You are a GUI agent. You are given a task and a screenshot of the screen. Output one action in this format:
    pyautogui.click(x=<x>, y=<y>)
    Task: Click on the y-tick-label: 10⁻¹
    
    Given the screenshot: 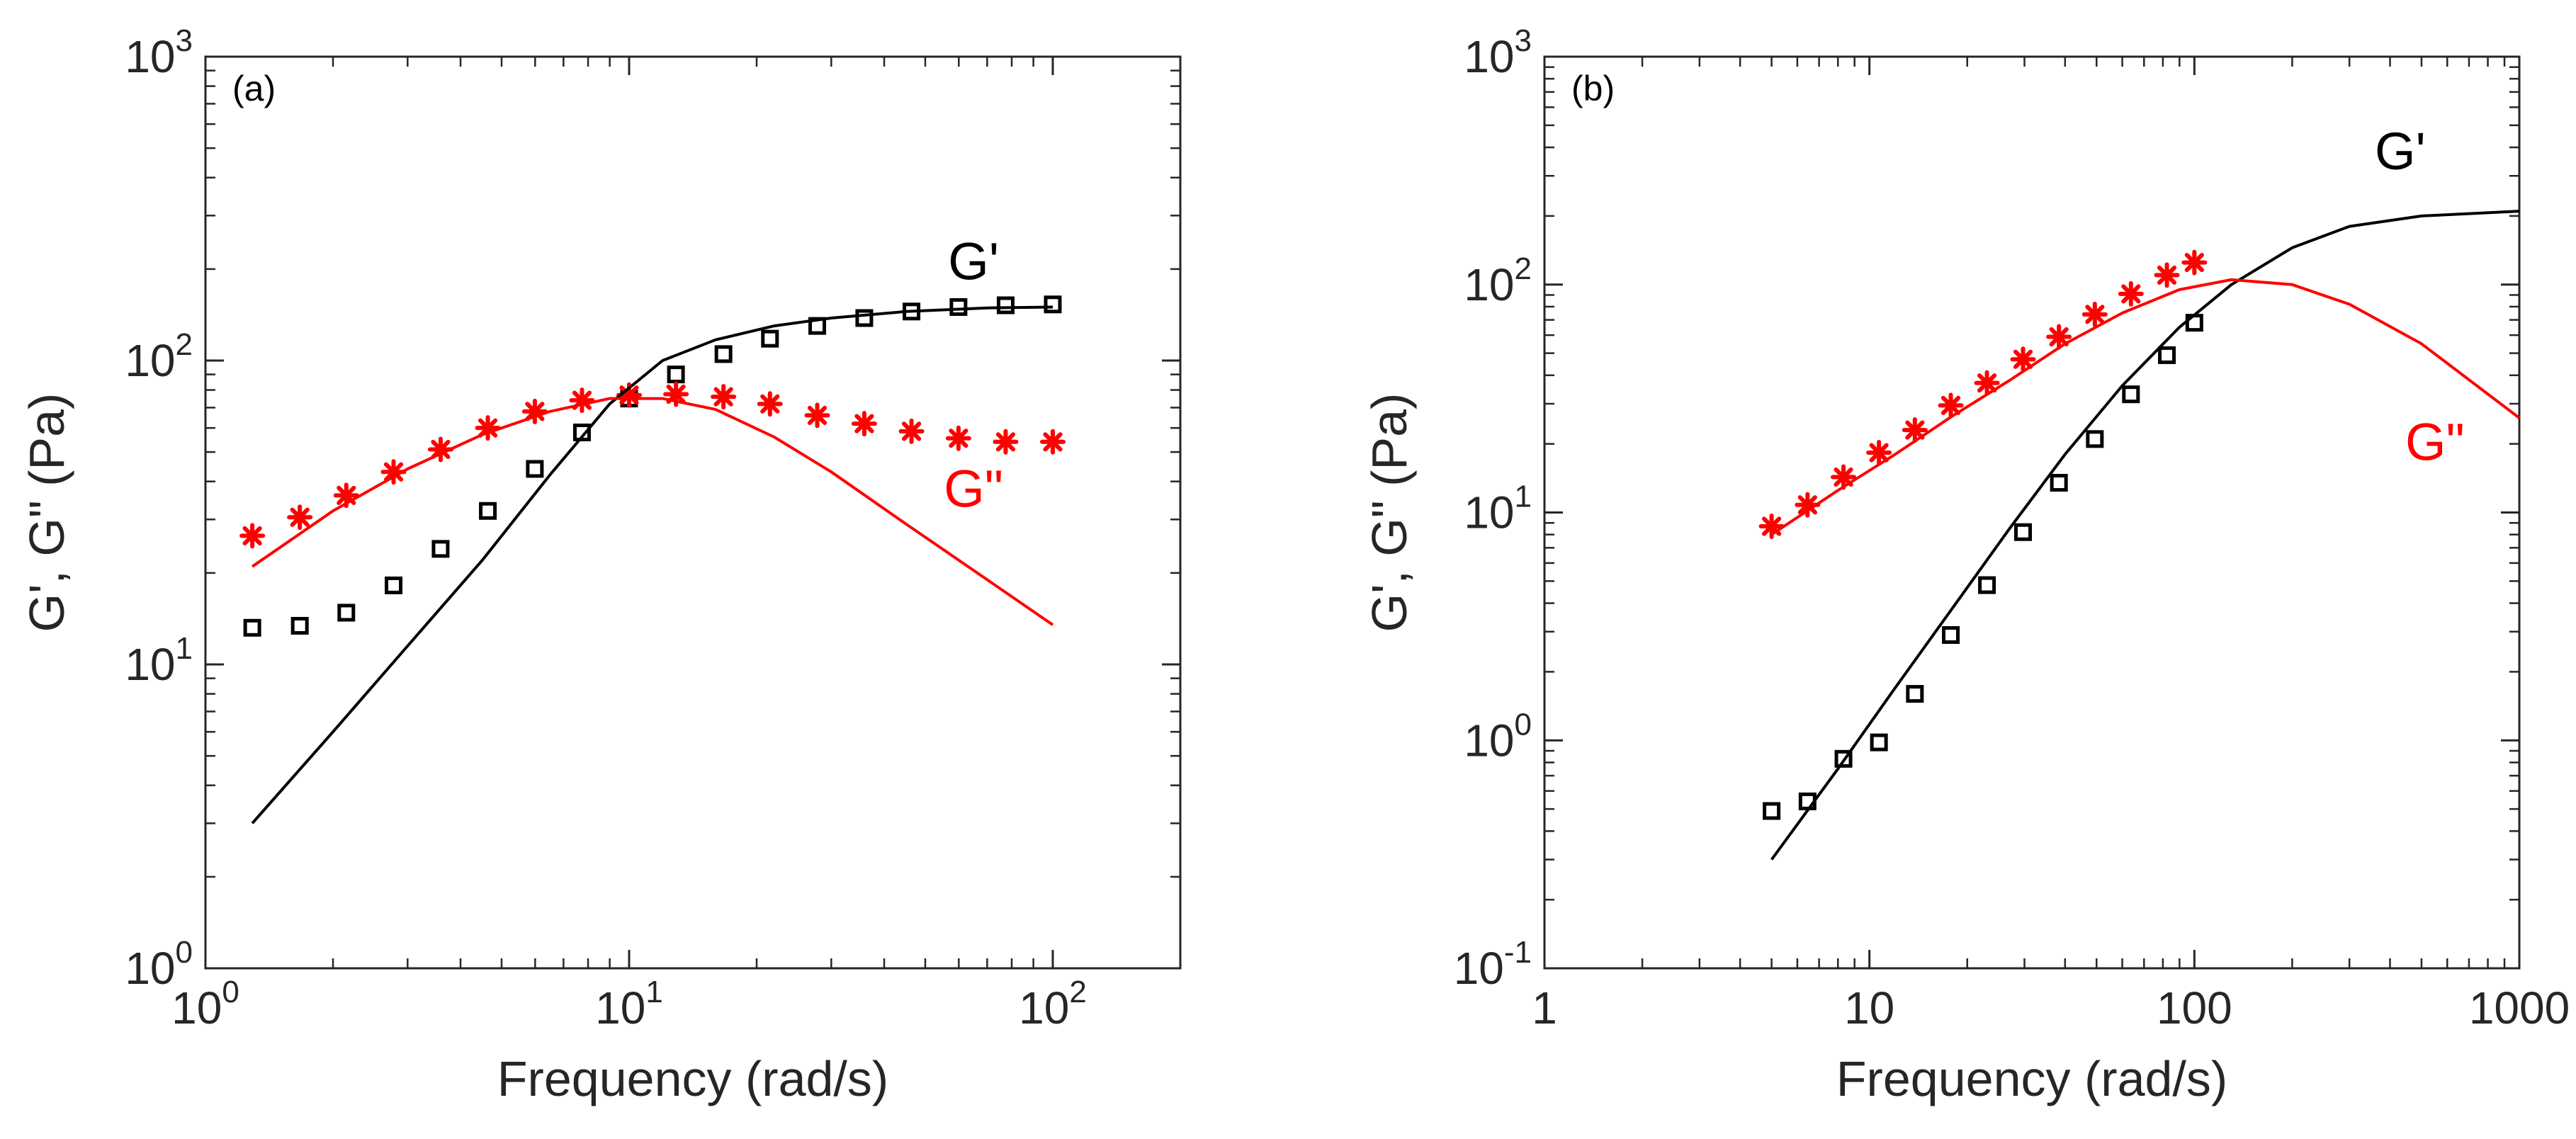 What is the action you would take?
    pyautogui.click(x=1493, y=965)
    